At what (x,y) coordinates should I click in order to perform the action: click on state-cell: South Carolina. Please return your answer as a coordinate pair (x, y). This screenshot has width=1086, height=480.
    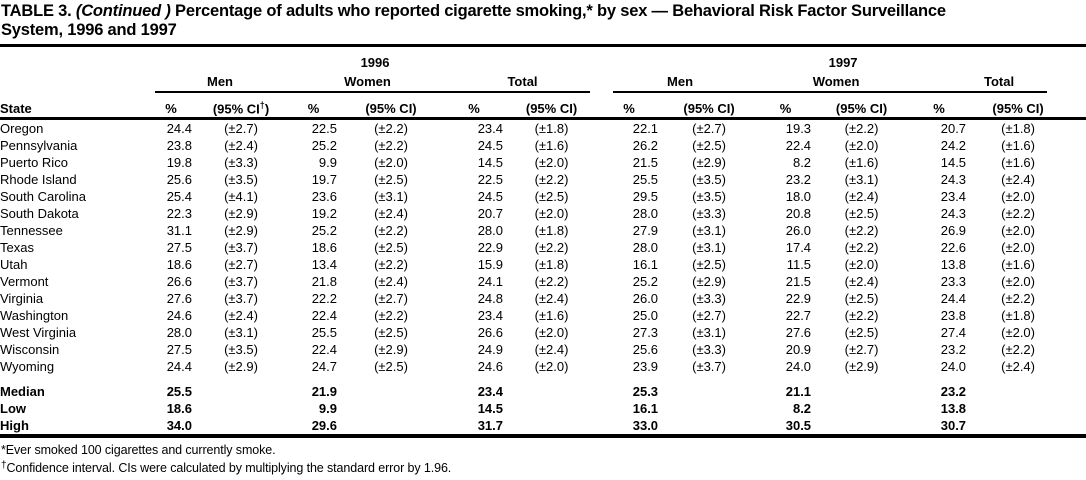
    Looking at the image, I should click on (43, 196).